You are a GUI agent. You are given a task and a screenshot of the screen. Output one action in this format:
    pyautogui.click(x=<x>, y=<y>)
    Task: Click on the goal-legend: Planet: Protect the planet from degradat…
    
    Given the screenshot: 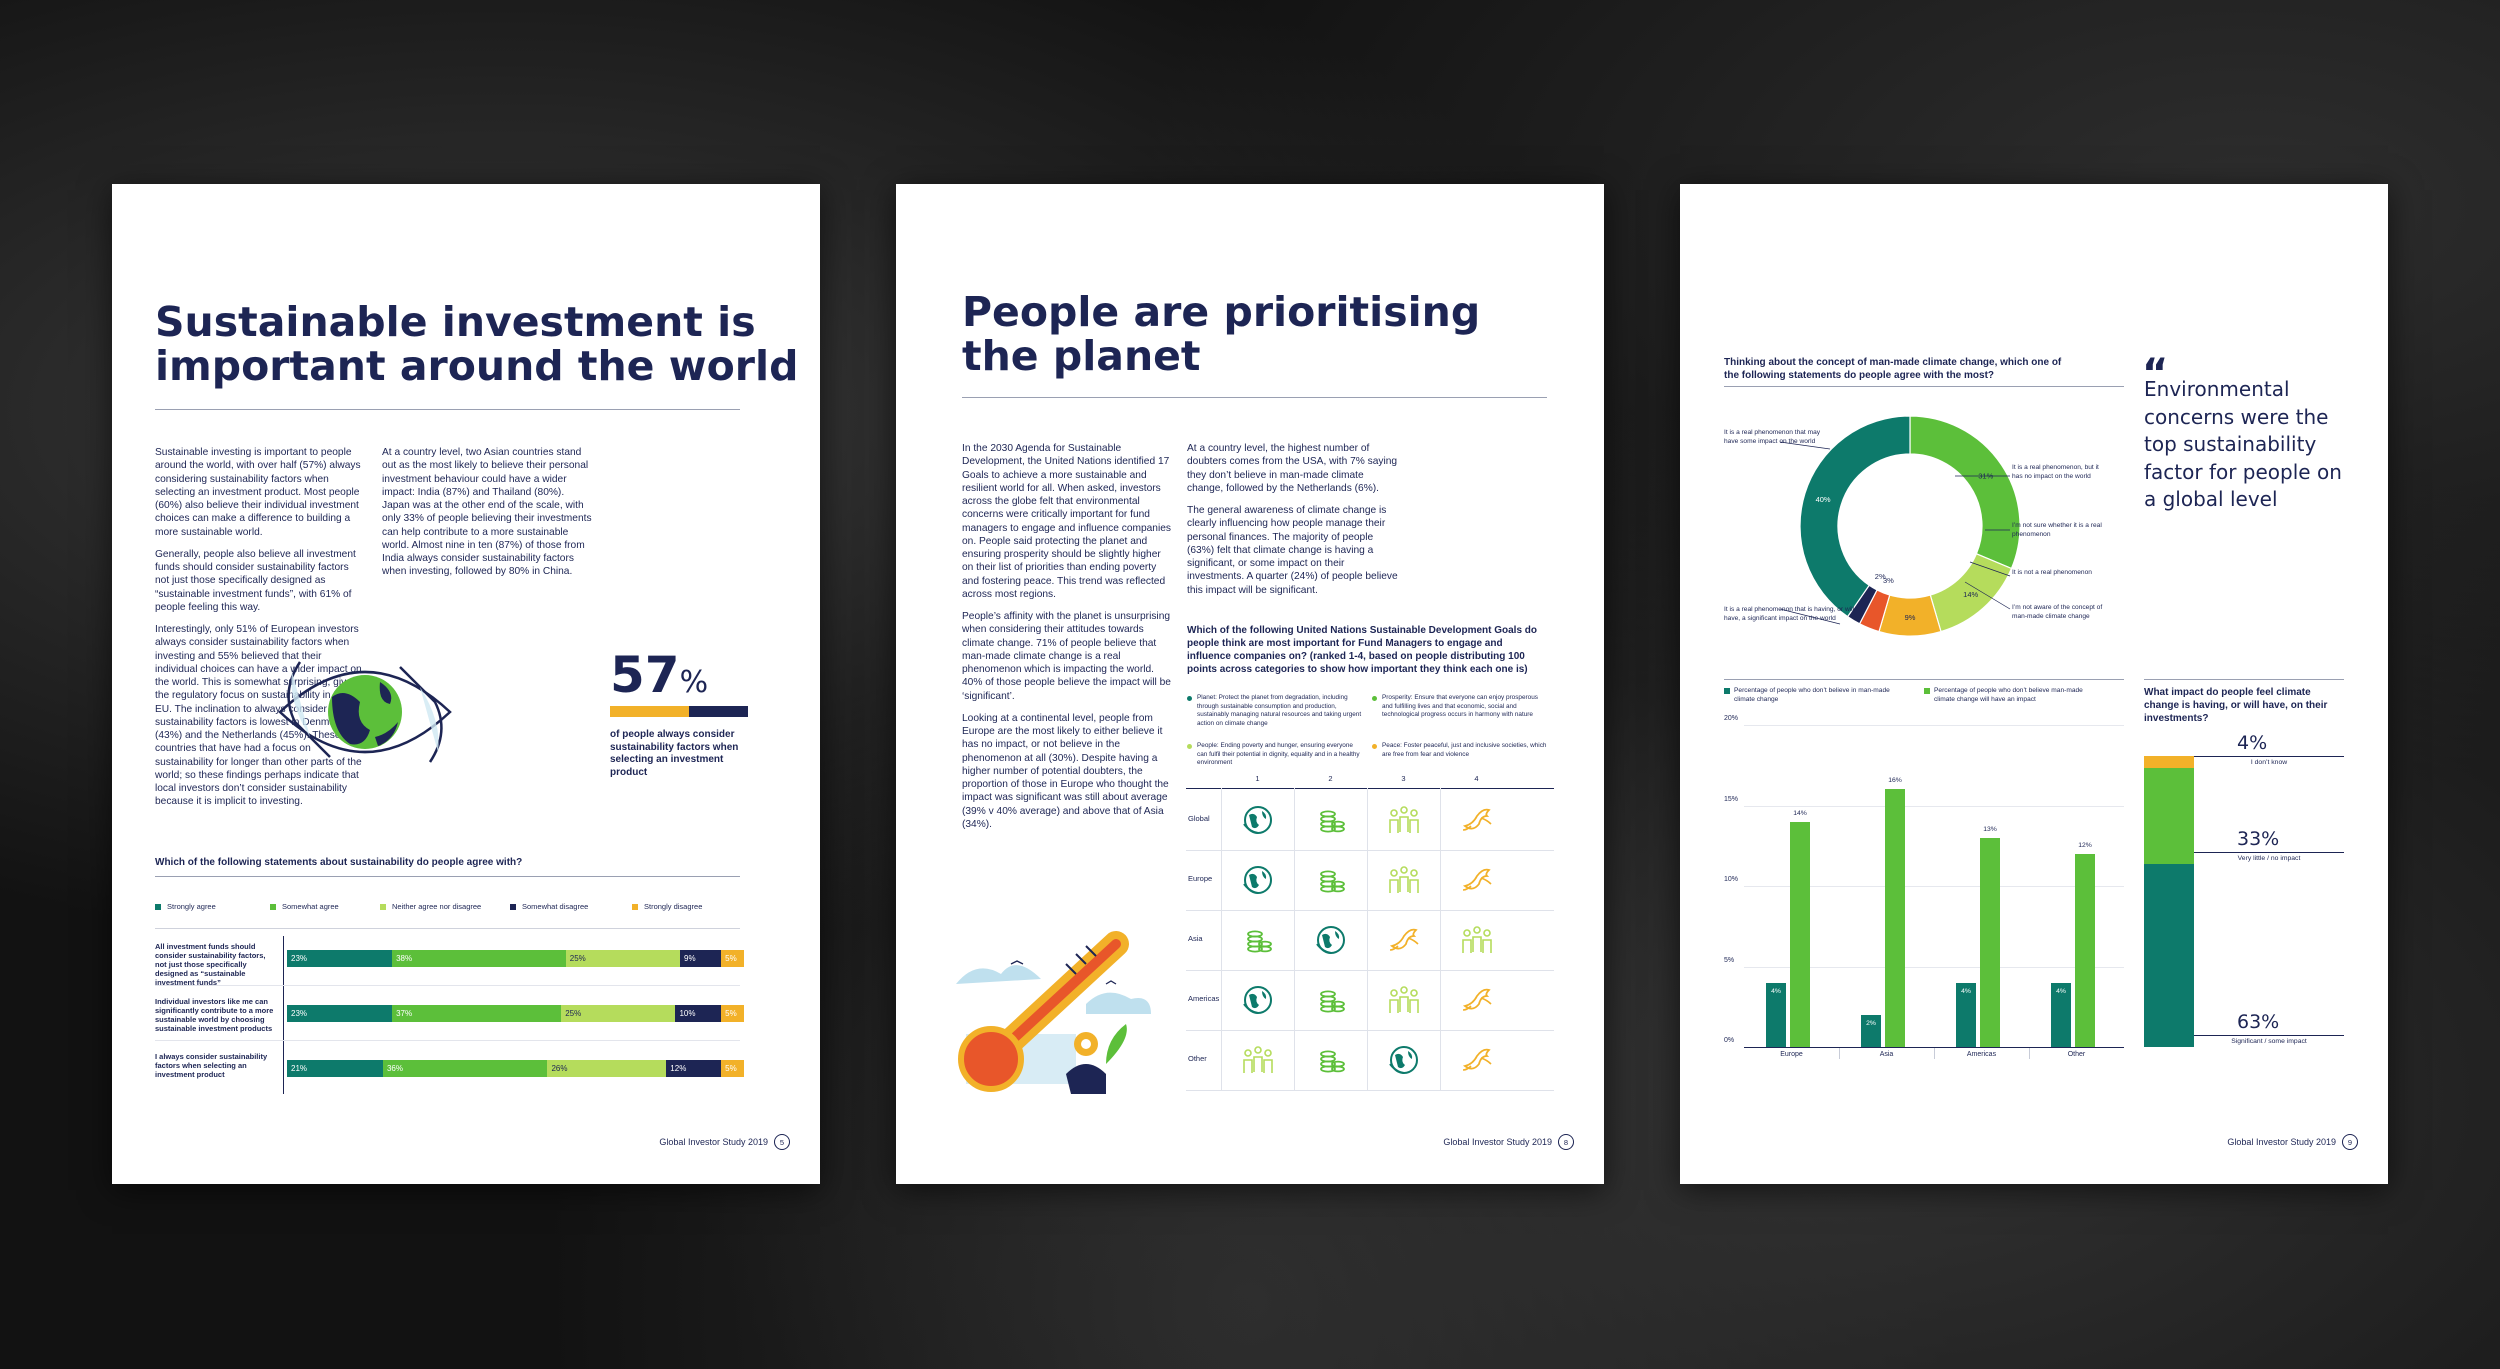 What is the action you would take?
    pyautogui.click(x=1372, y=739)
    